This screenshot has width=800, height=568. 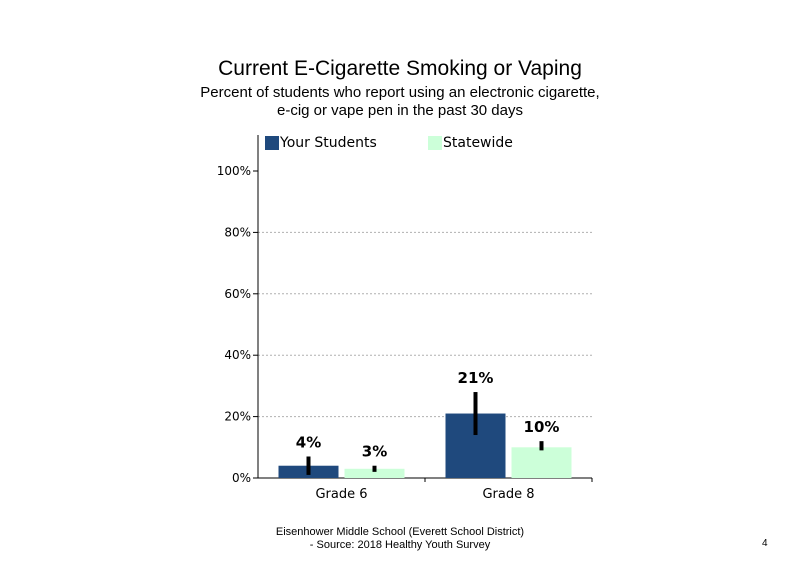 What do you see at coordinates (400, 545) in the screenshot?
I see `footer-source: - Source: 2018 Healthy Youth Survey` at bounding box center [400, 545].